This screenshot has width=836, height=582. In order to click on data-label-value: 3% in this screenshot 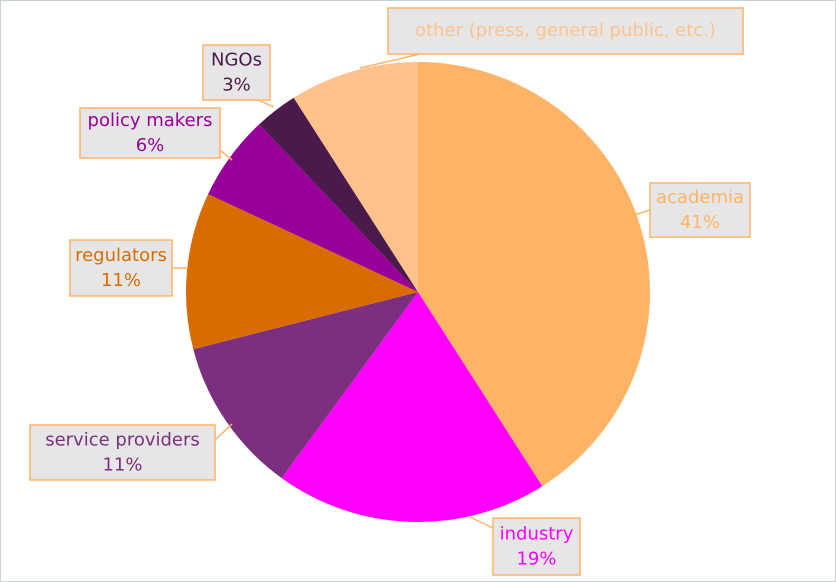, I will do `click(236, 85)`.